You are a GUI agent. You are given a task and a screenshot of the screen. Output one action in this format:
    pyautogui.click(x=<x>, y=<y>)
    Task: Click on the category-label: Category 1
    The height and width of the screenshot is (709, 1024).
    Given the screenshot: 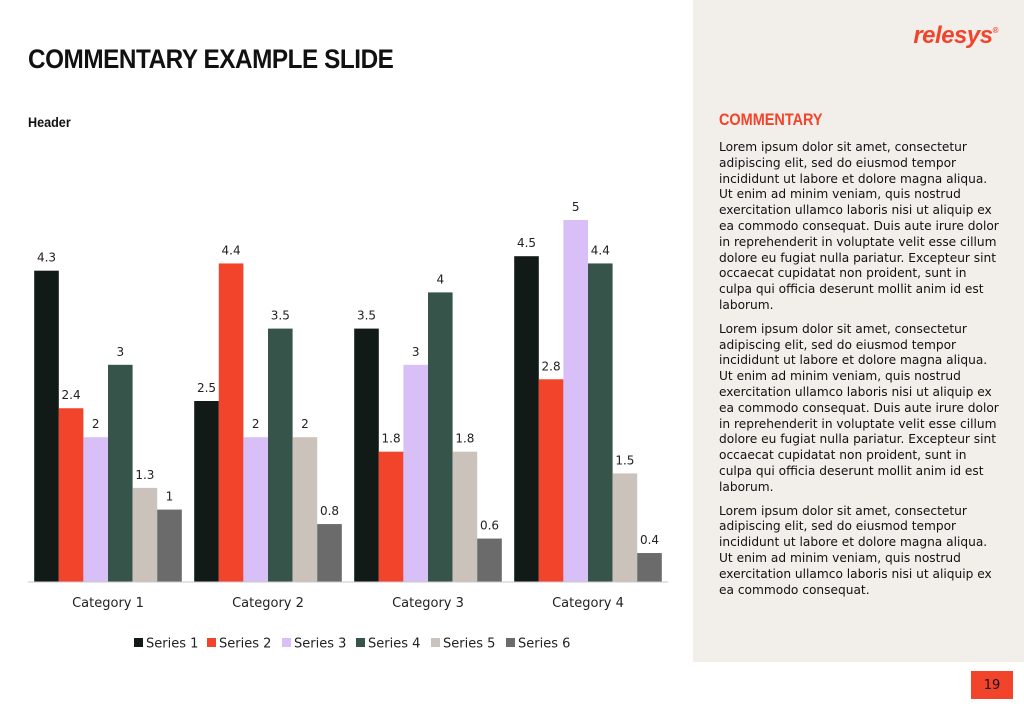 What is the action you would take?
    pyautogui.click(x=108, y=603)
    